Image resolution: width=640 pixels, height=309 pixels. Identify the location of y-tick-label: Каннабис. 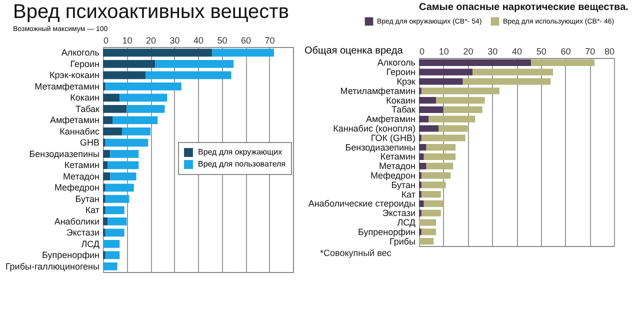
(80, 131).